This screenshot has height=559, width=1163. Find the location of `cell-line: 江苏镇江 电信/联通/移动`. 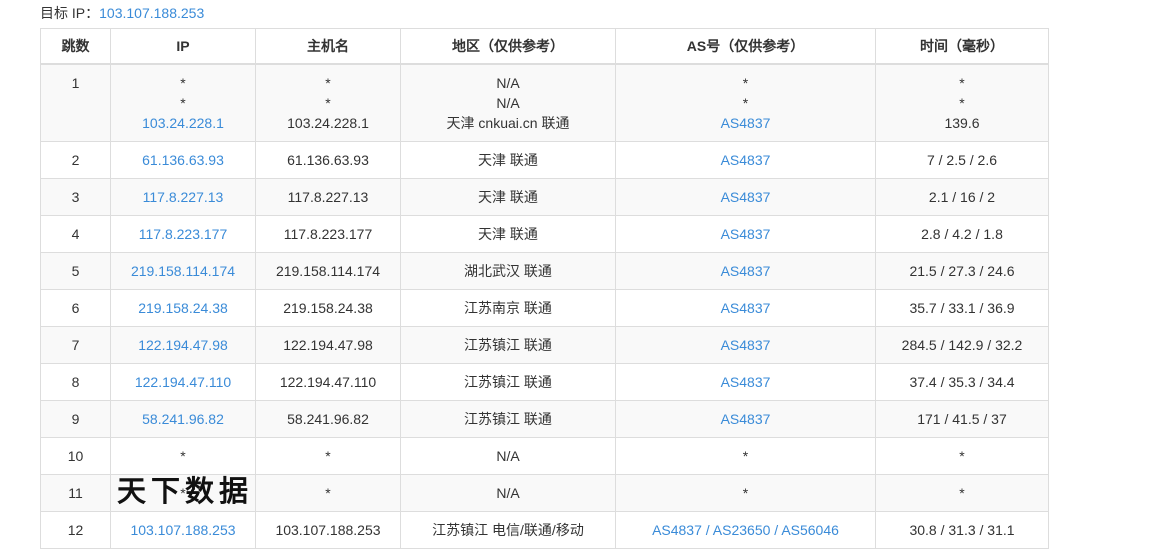

cell-line: 江苏镇江 电信/联通/移动 is located at coordinates (508, 530).